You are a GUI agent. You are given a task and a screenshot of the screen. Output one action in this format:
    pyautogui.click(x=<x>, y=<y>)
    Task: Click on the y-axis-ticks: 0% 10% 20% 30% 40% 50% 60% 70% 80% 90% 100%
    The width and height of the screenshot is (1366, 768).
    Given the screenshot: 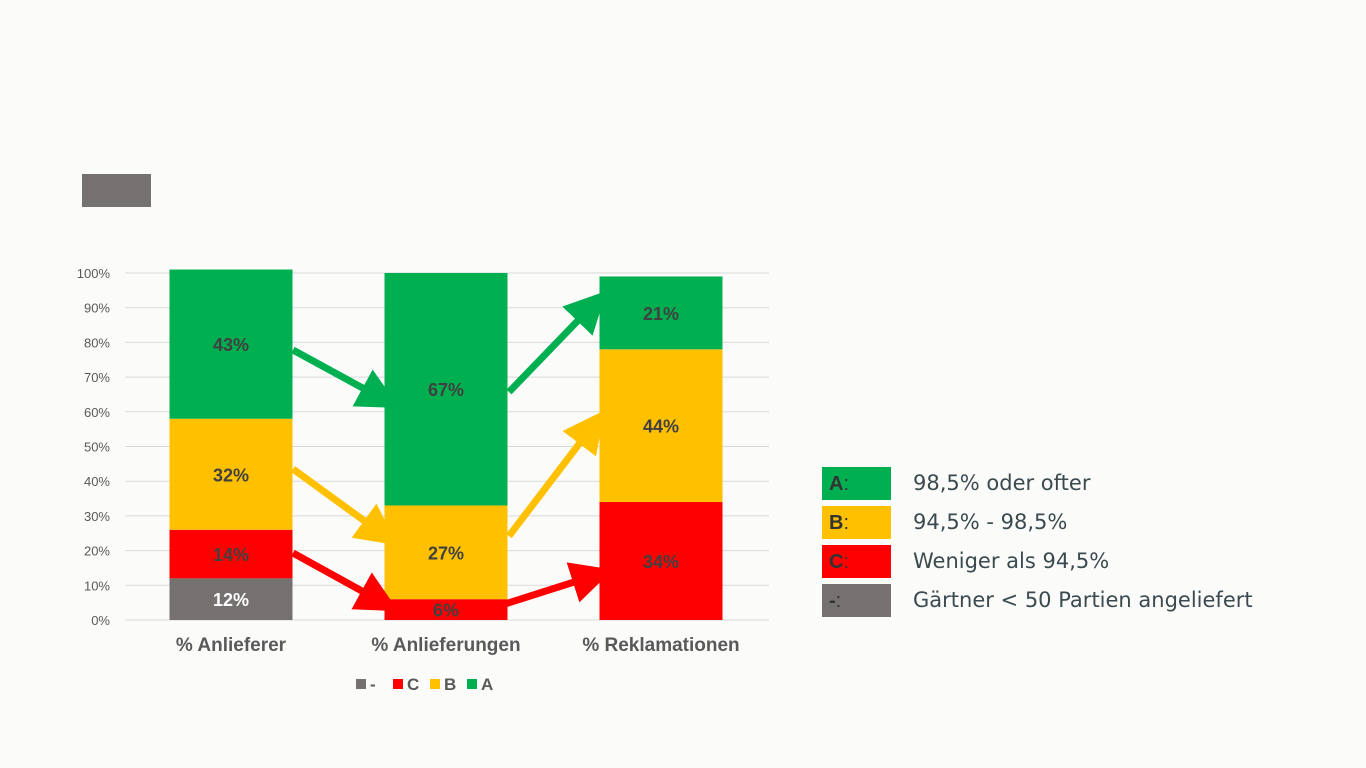 What is the action you would take?
    pyautogui.click(x=94, y=447)
    